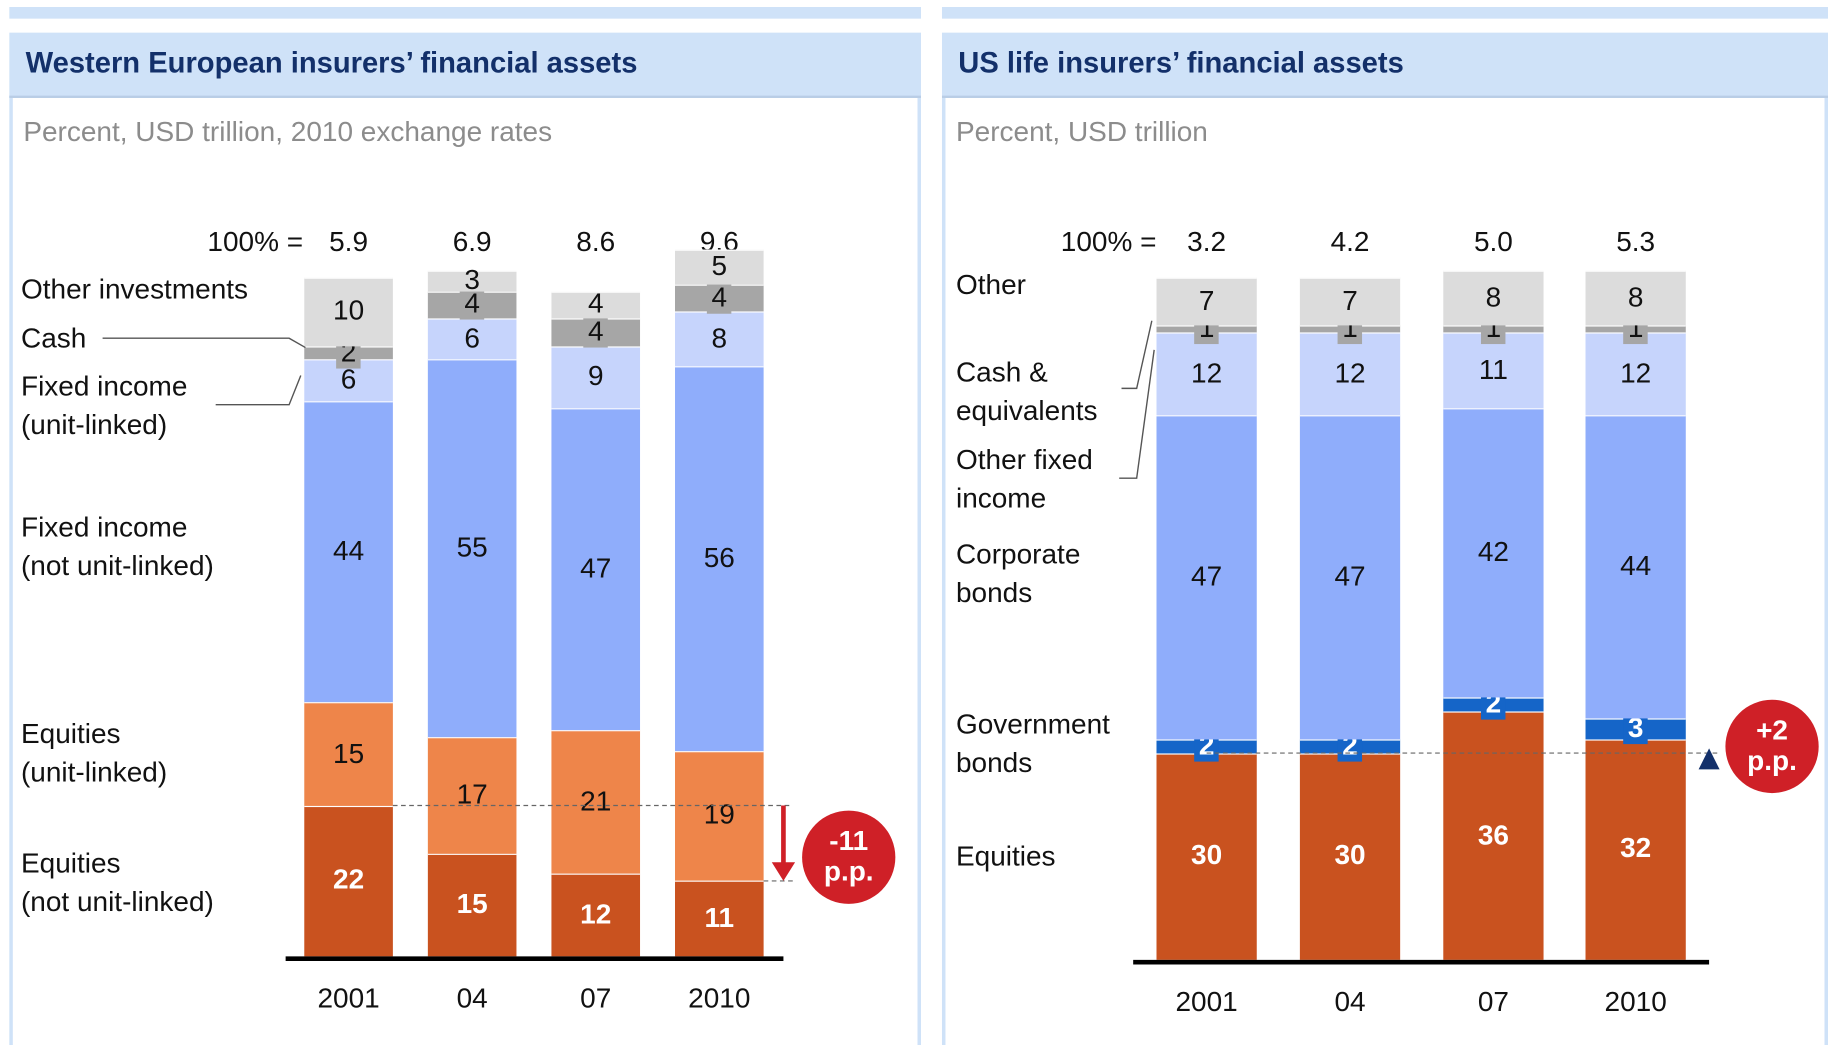 The width and height of the screenshot is (1828, 1045). I want to click on data-label: 42, so click(1493, 552).